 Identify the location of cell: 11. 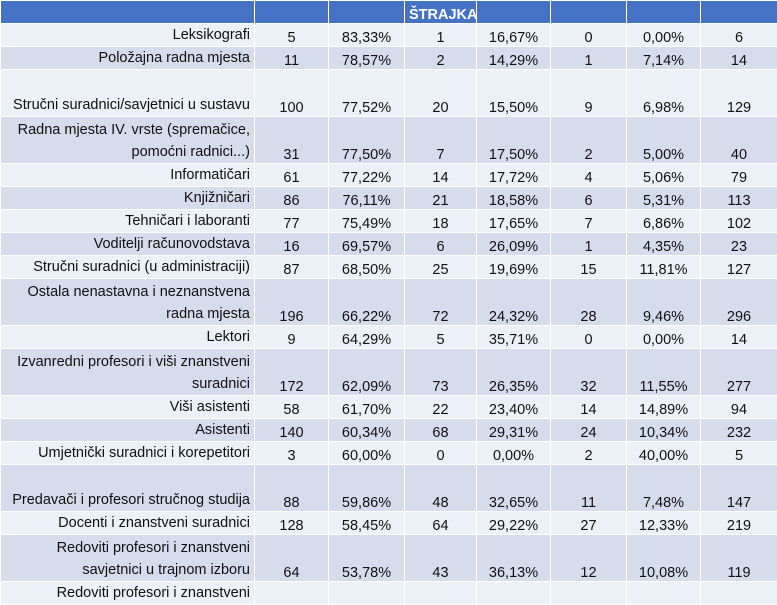
(589, 488).